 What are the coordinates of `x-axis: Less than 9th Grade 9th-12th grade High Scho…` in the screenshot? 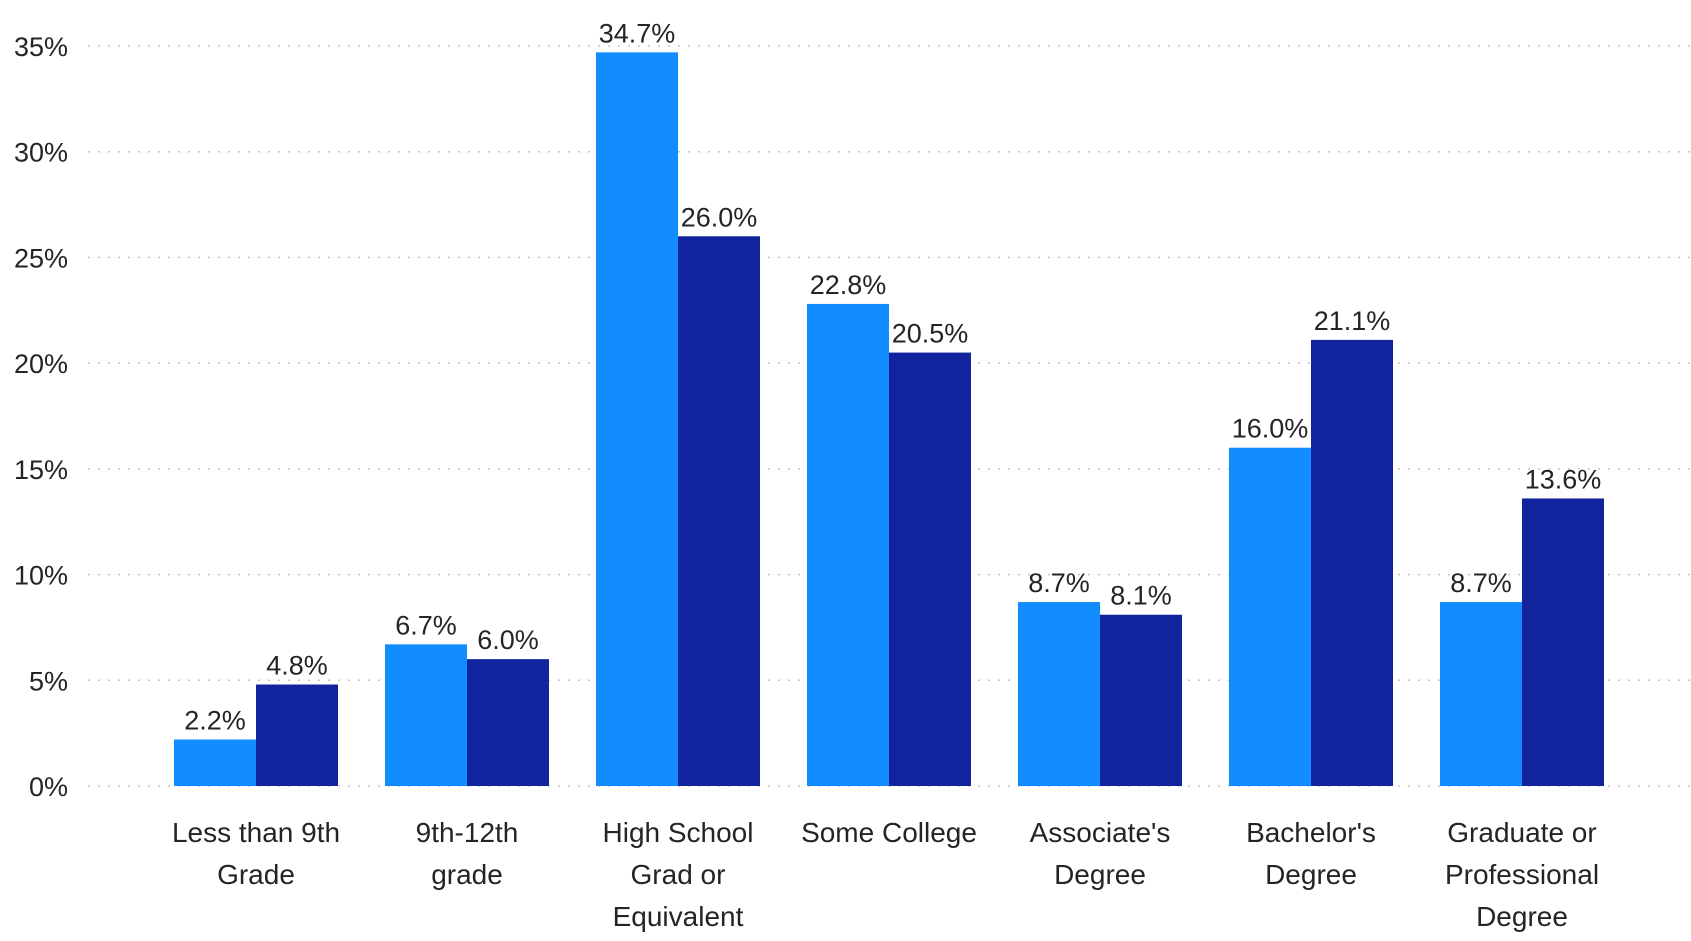 It's located at (885, 874).